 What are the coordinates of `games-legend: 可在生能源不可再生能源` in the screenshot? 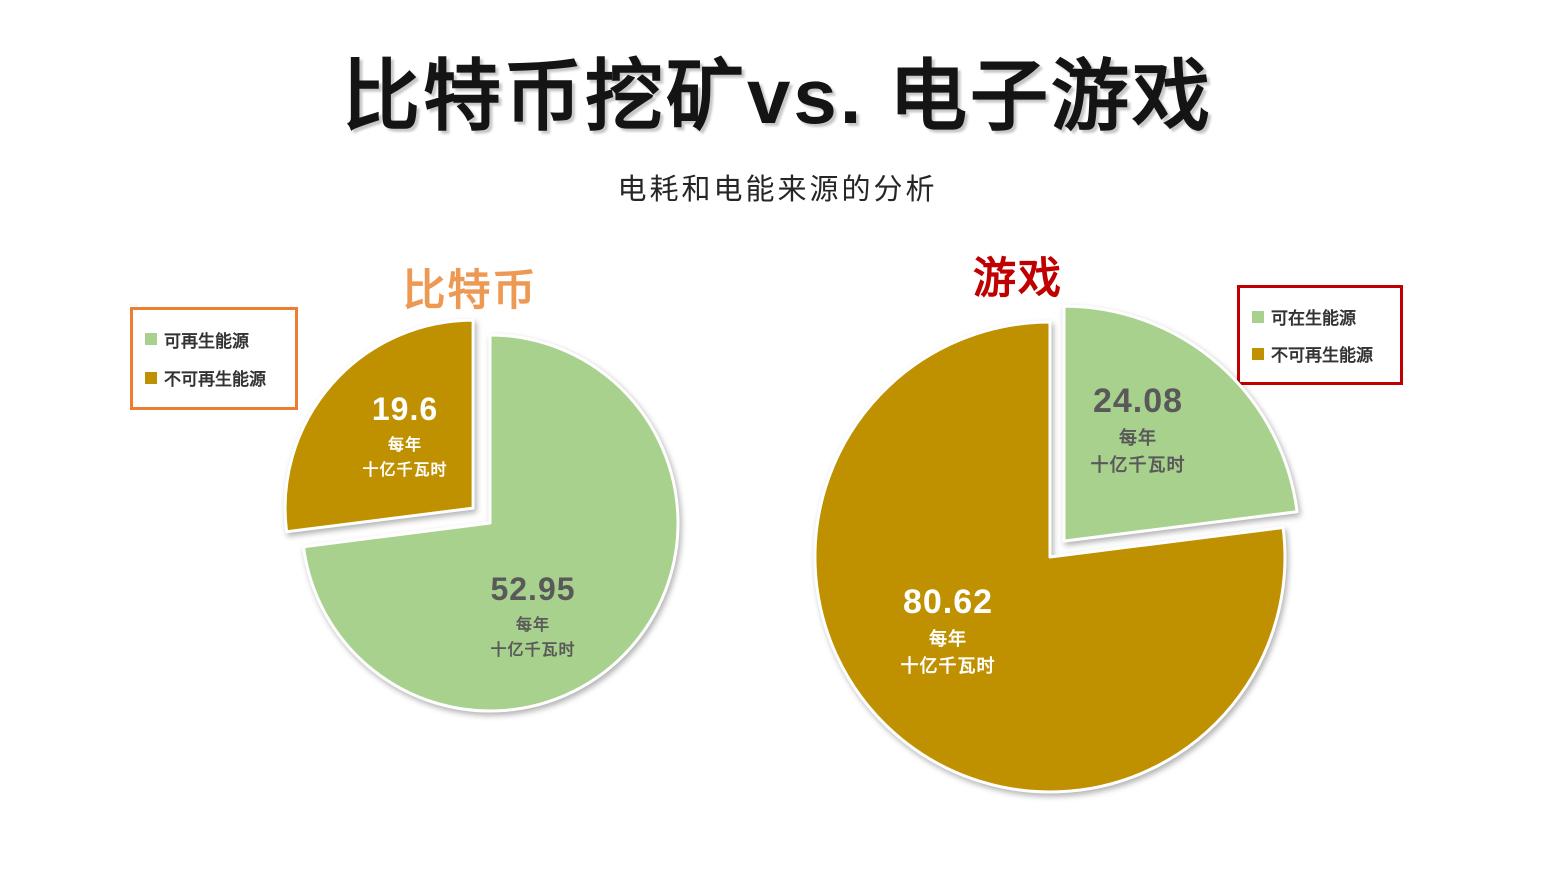 It's located at (1320, 335).